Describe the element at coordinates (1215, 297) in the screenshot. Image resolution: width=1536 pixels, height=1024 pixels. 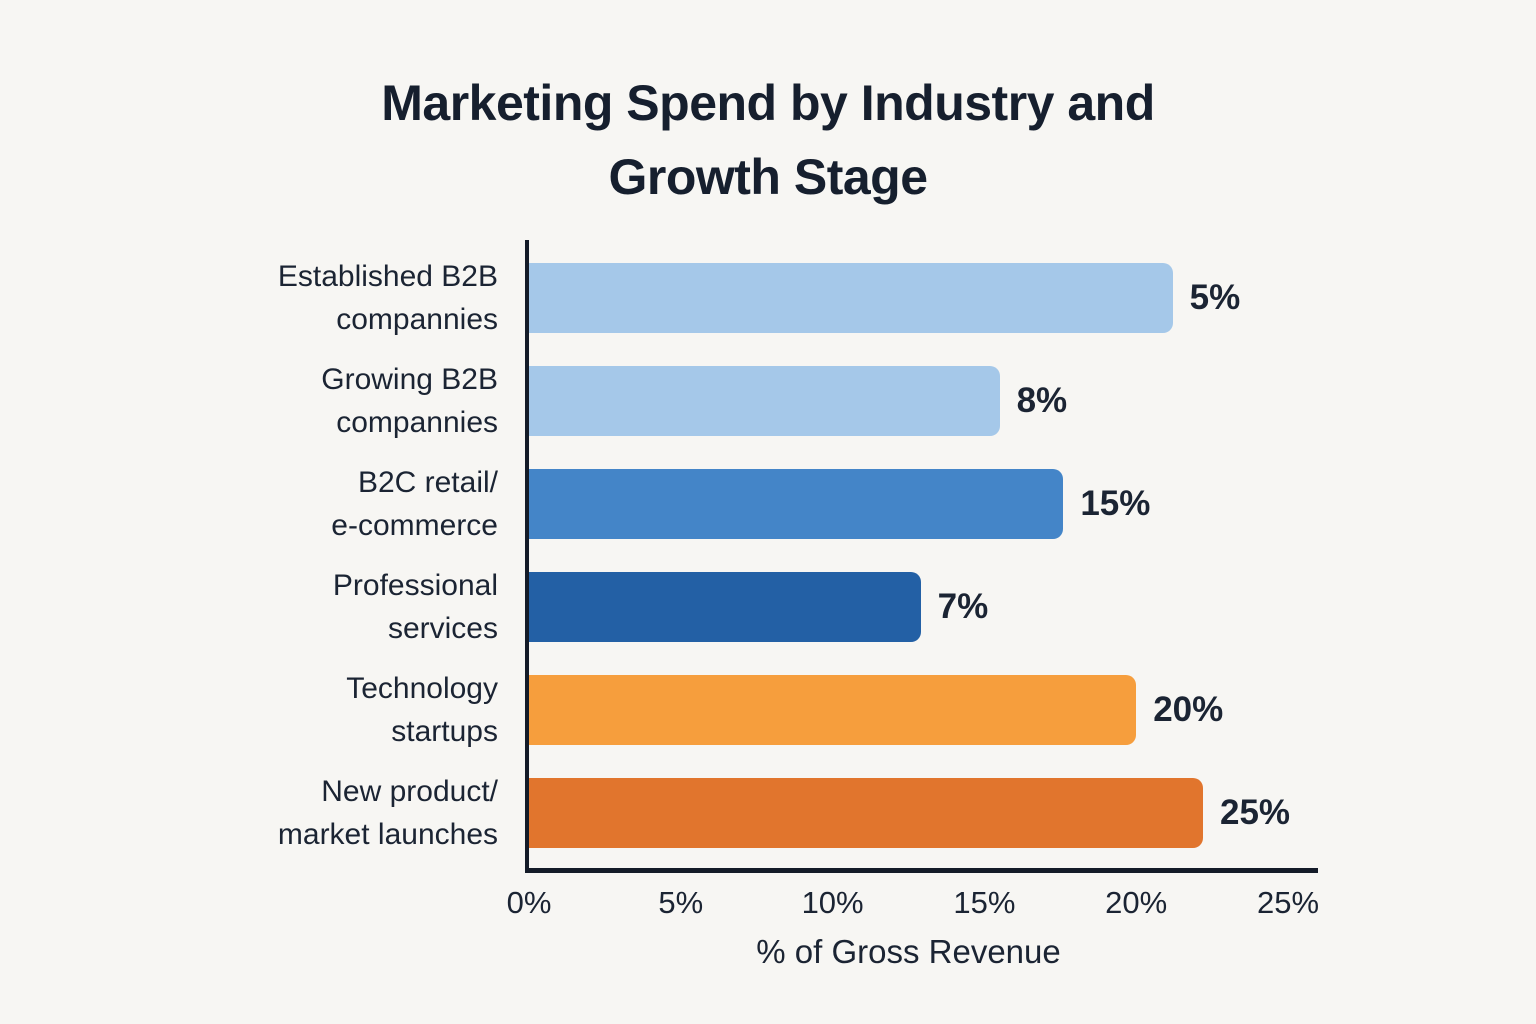
I see `value-label: 5%` at that location.